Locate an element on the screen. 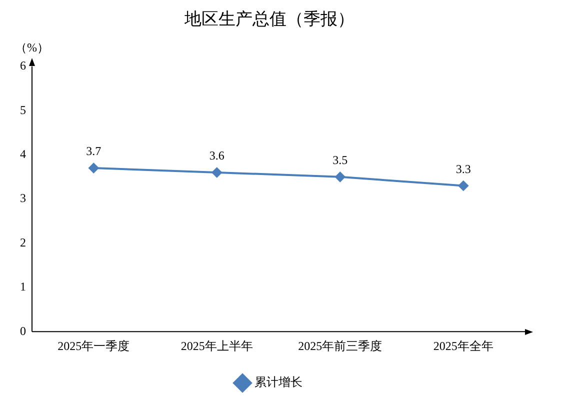  data-label: 3.3 is located at coordinates (463, 169).